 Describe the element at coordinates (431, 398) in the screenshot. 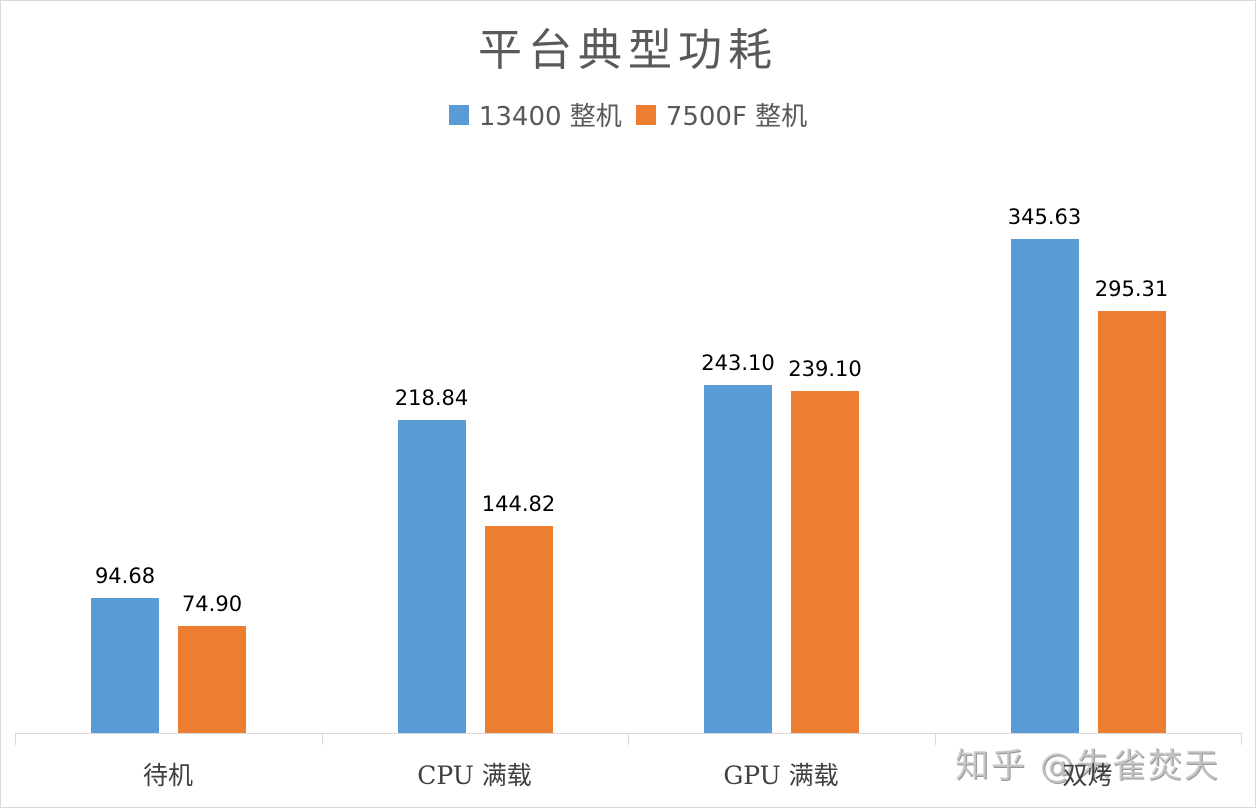

I see `data-label: 218.84` at that location.